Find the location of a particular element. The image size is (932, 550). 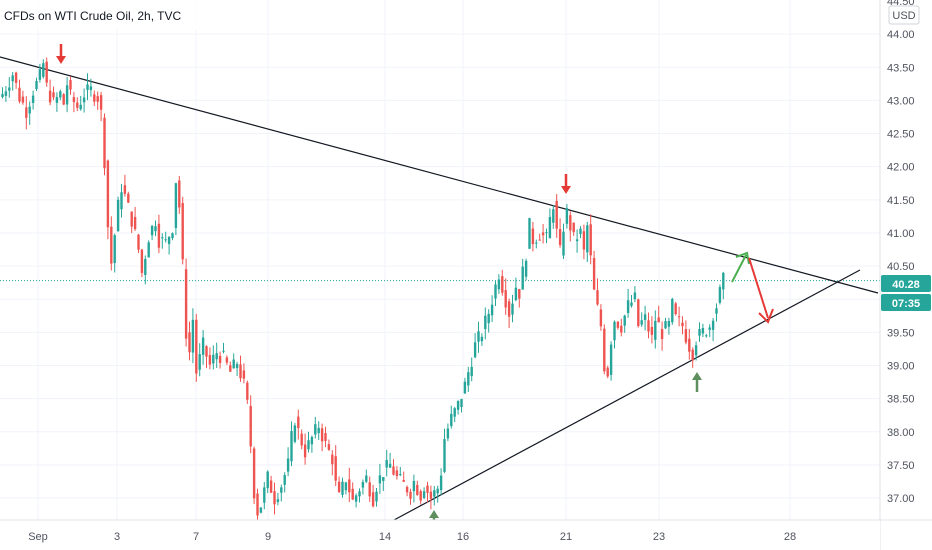

y-tick-label: 44.50 is located at coordinates (901, 4).